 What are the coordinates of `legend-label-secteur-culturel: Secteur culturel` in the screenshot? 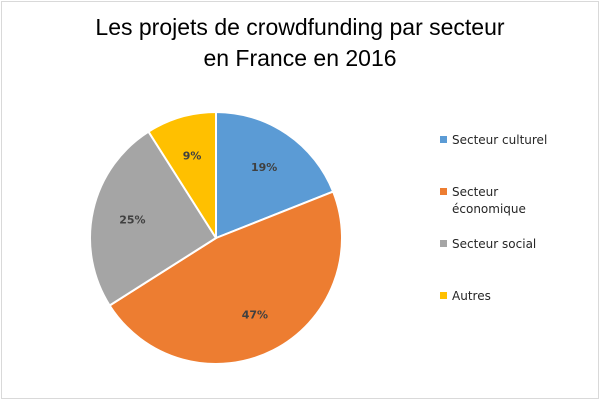 It's located at (500, 140).